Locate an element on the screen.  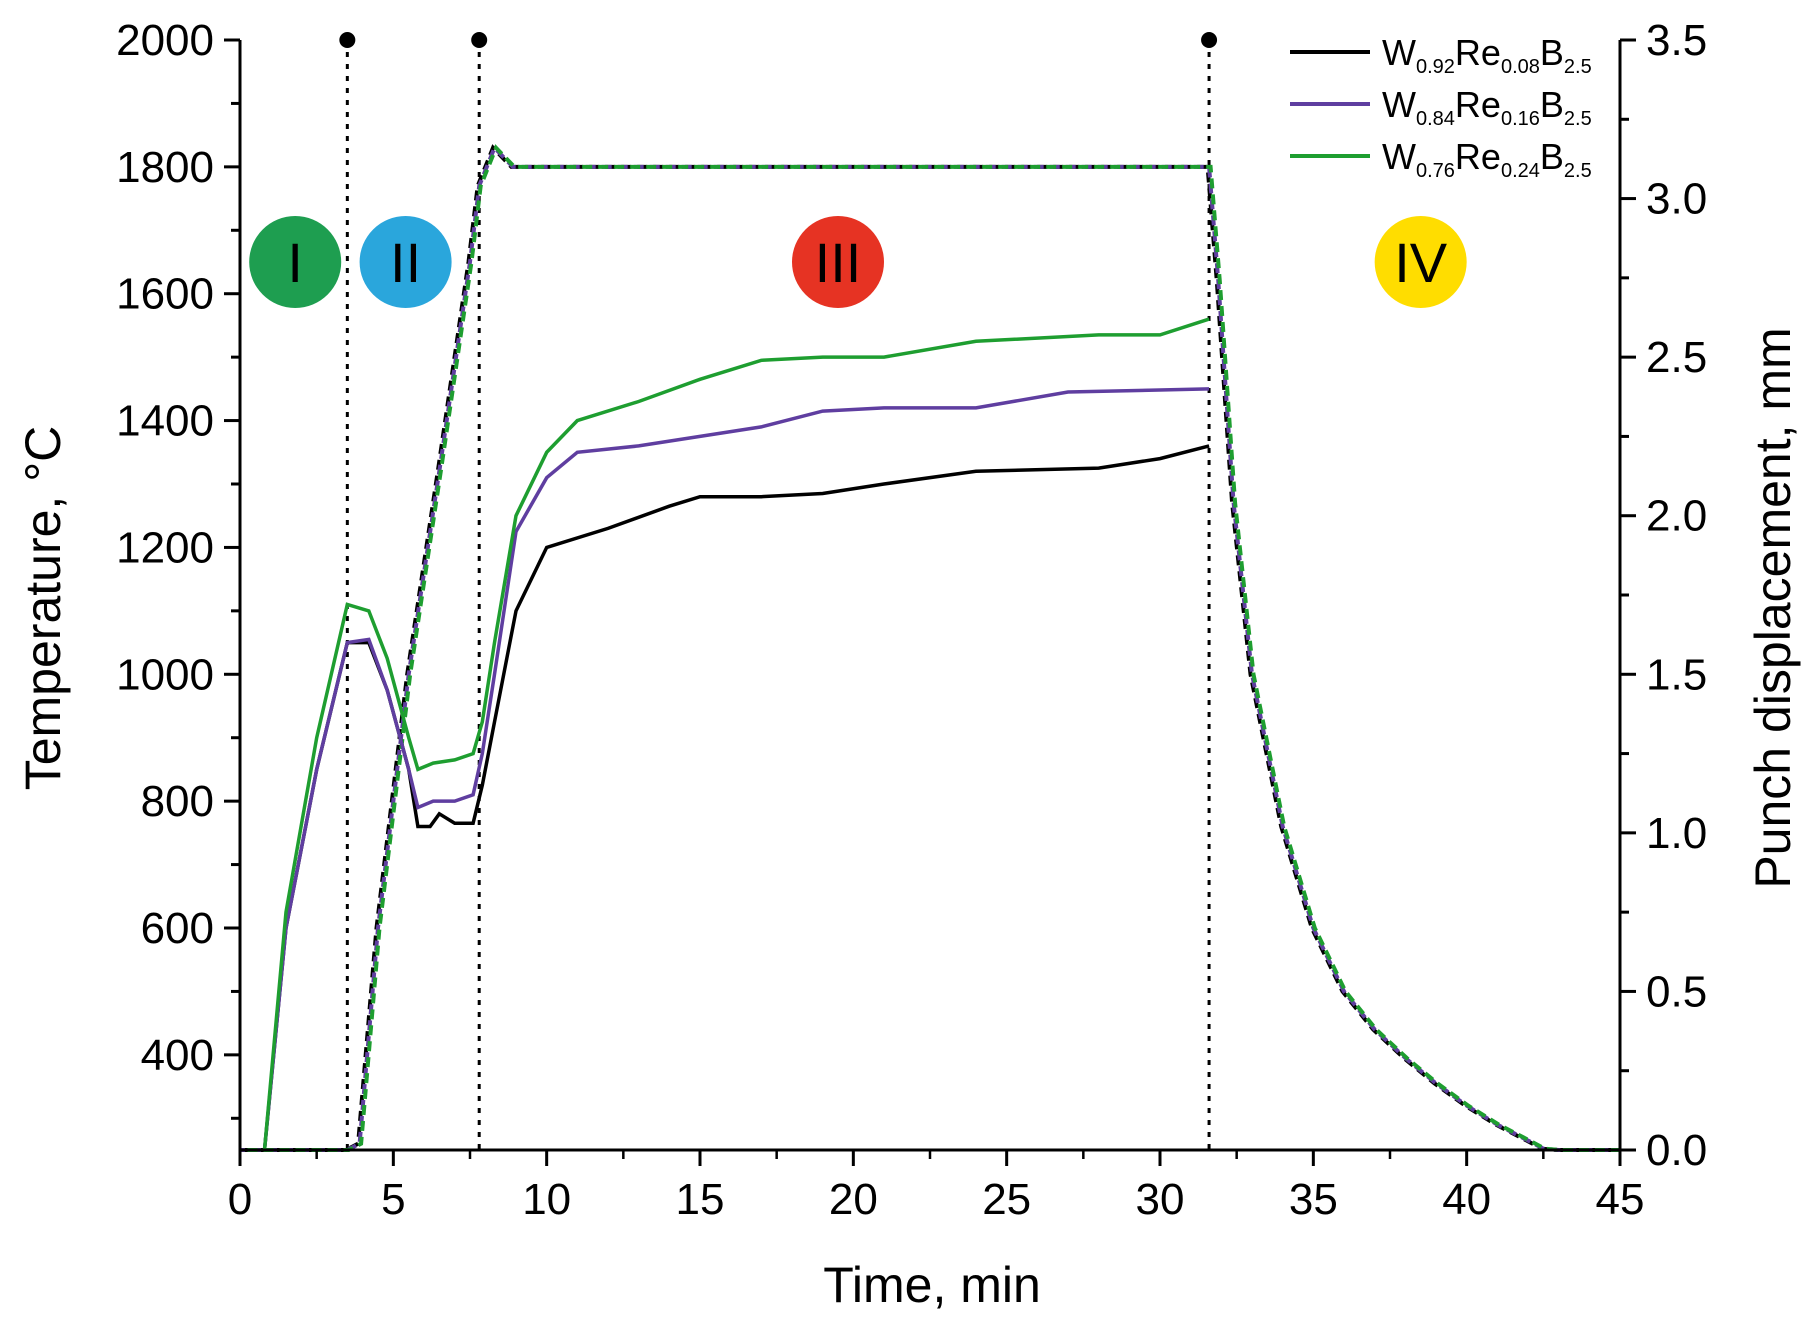
x-tick-label: 25 is located at coordinates (1006, 1199).